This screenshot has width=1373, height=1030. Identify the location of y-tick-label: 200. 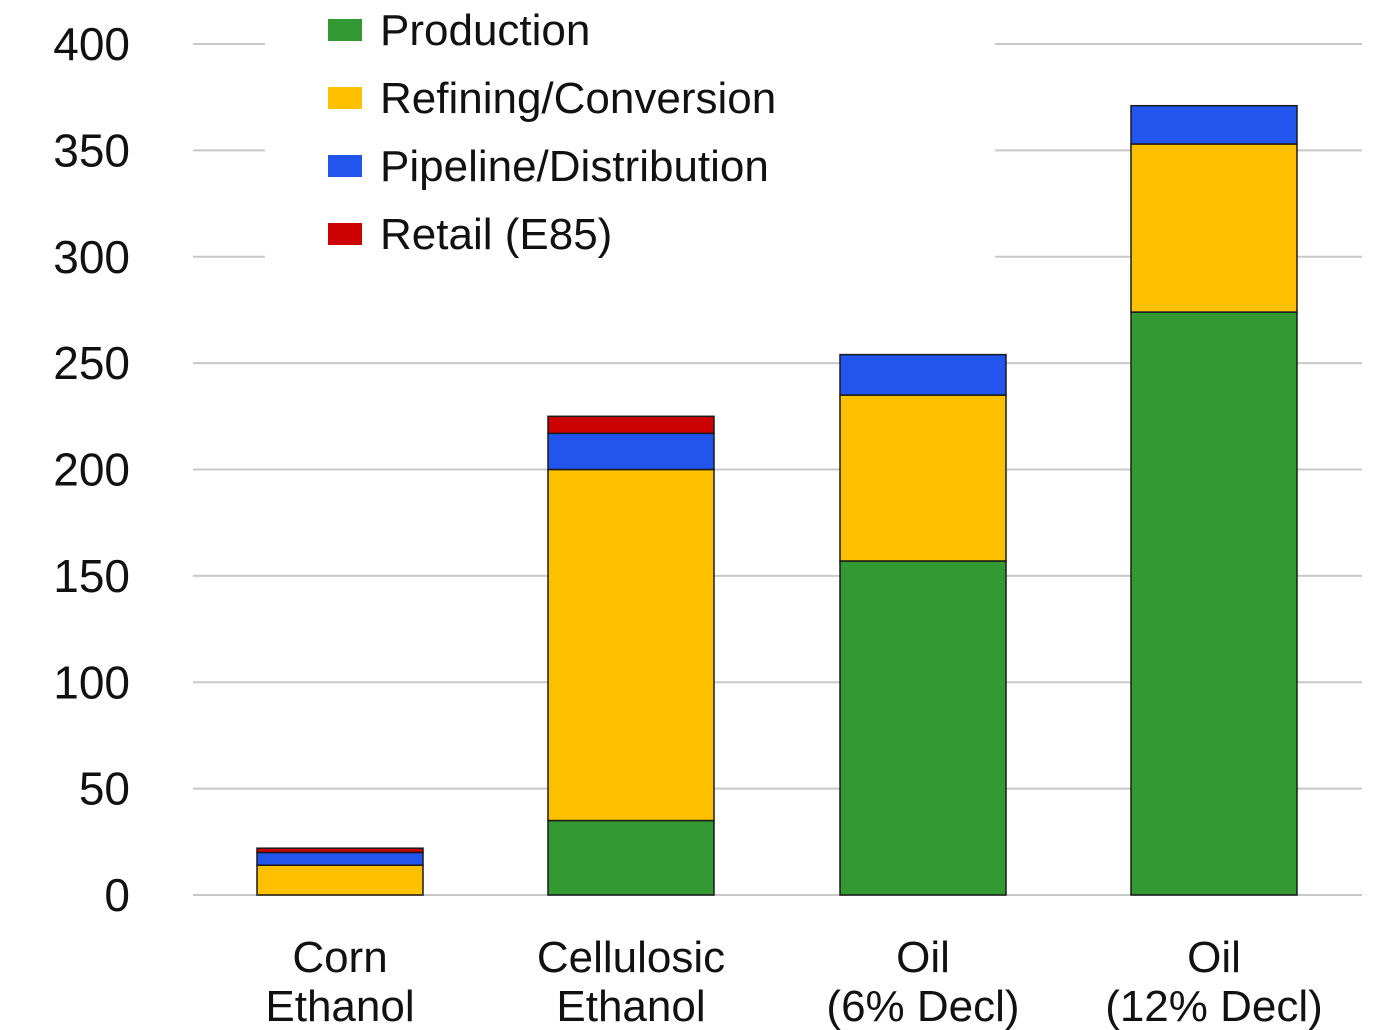
(91, 470).